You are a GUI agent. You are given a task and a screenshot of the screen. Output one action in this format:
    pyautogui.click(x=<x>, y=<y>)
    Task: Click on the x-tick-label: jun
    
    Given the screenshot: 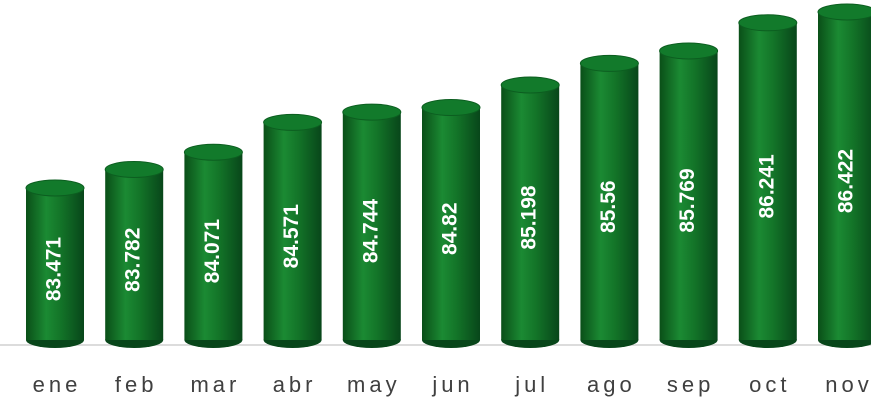 What is the action you would take?
    pyautogui.click(x=452, y=384)
    